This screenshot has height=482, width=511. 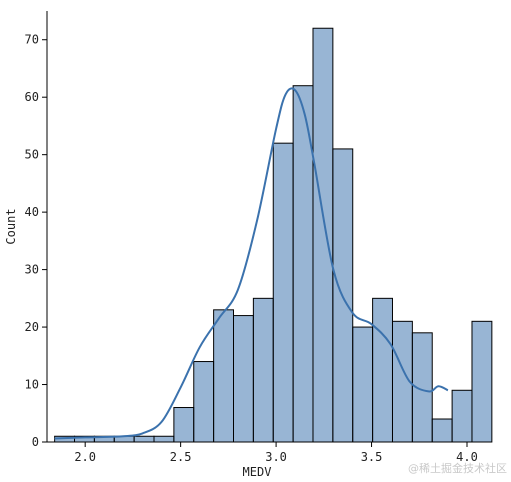 I want to click on x-tick-label: 2.0, so click(x=85, y=457).